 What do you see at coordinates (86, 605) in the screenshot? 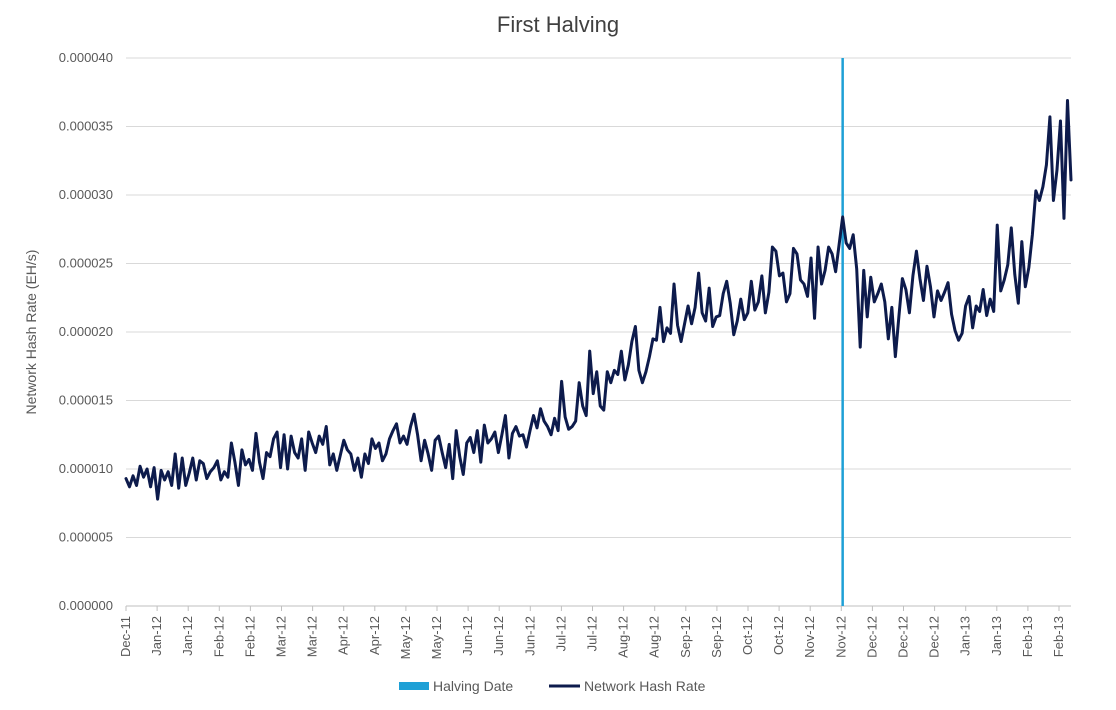
I see `y-tick-label: 0.000000` at bounding box center [86, 605].